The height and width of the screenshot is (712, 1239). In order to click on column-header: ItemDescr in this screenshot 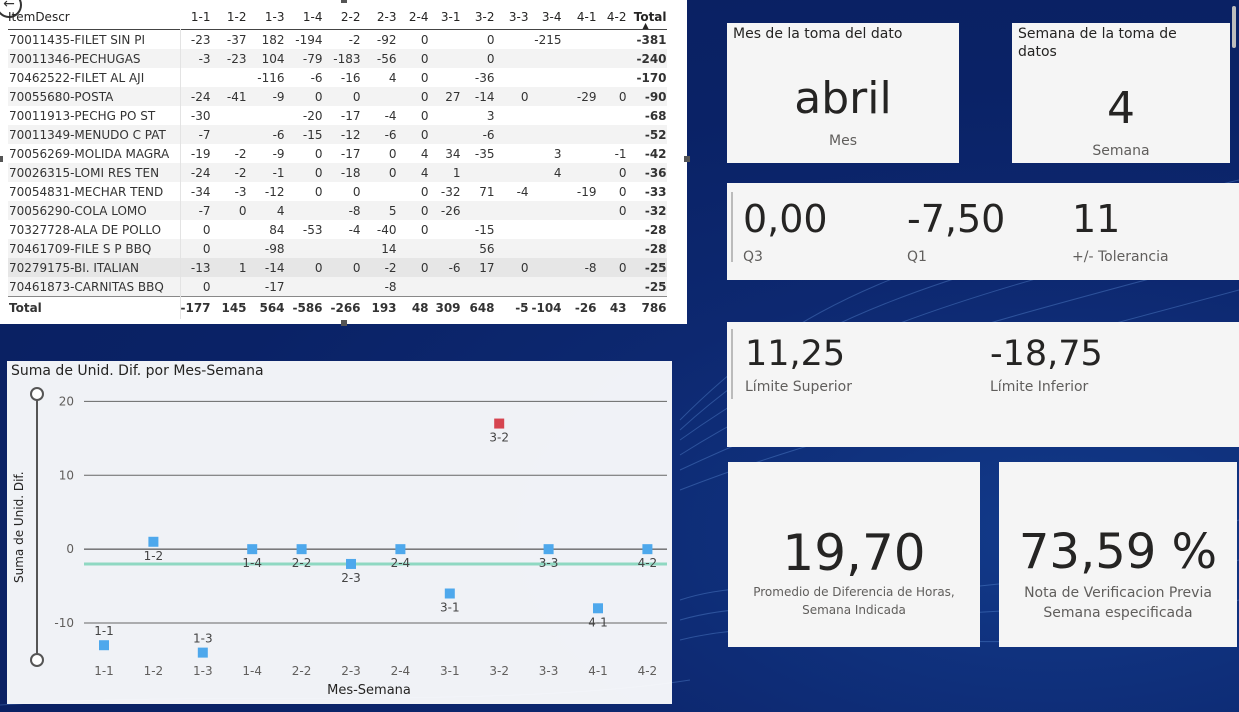, I will do `click(39, 16)`.